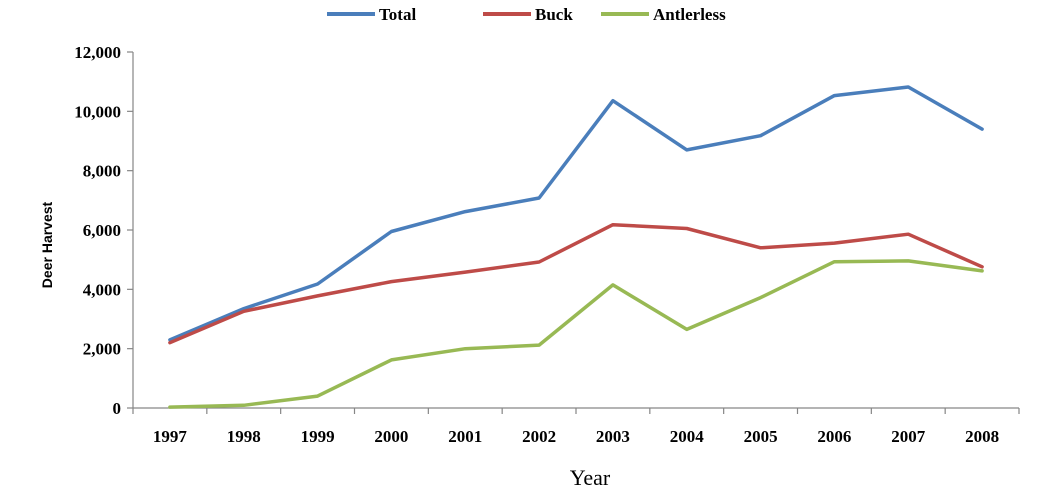 The height and width of the screenshot is (492, 1046). What do you see at coordinates (687, 436) in the screenshot?
I see `x-tick-label: 2004` at bounding box center [687, 436].